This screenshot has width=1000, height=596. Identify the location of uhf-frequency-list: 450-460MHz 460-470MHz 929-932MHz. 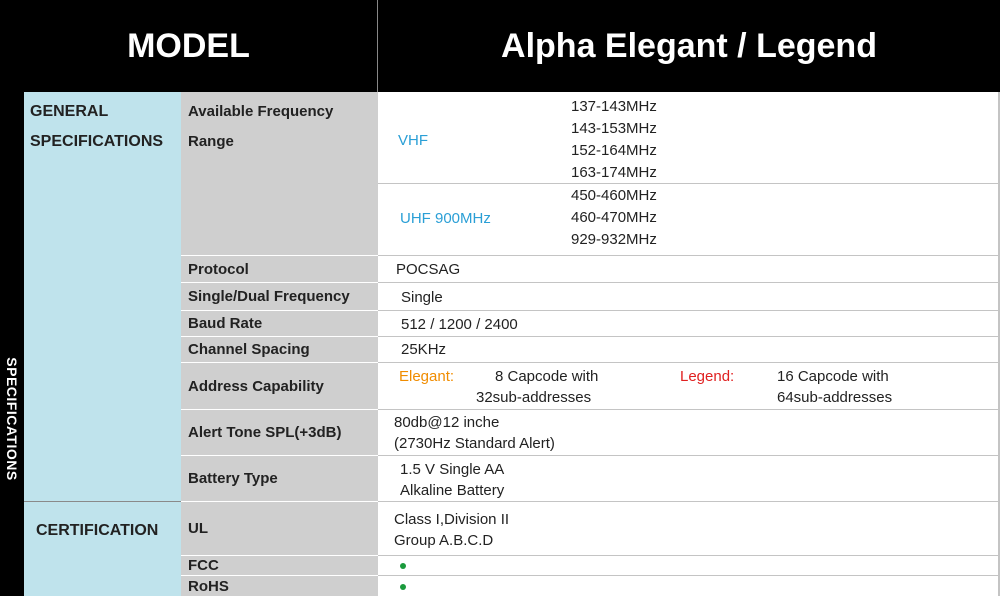
(614, 218).